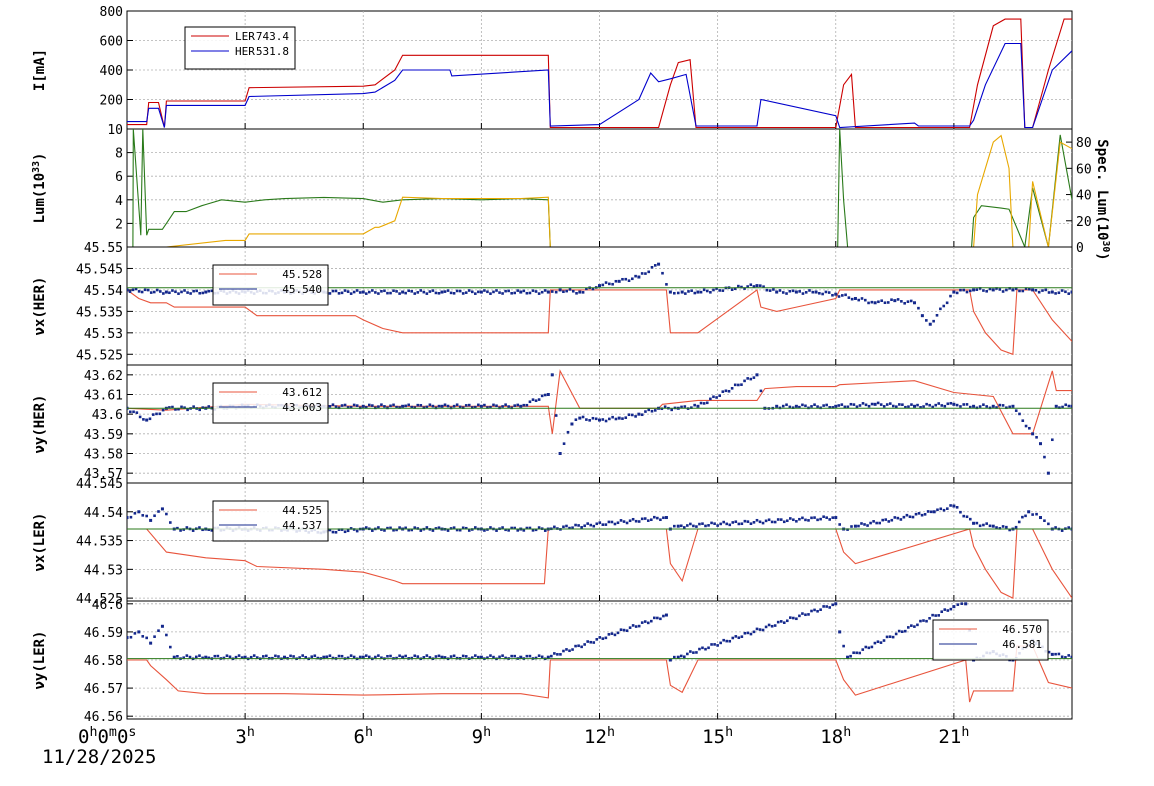 The height and width of the screenshot is (786, 1154). I want to click on y-tick-label: 44.545, so click(99, 484).